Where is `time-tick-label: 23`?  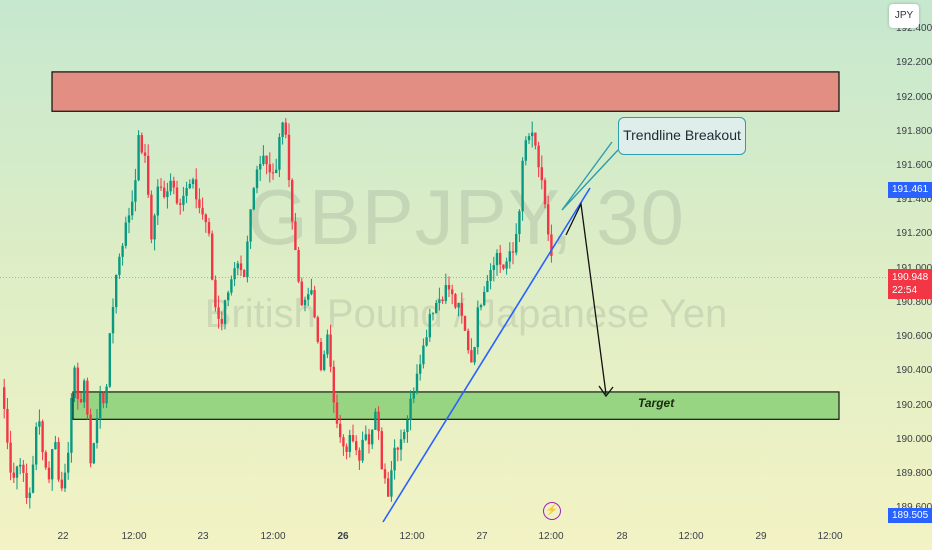 time-tick-label: 23 is located at coordinates (203, 536).